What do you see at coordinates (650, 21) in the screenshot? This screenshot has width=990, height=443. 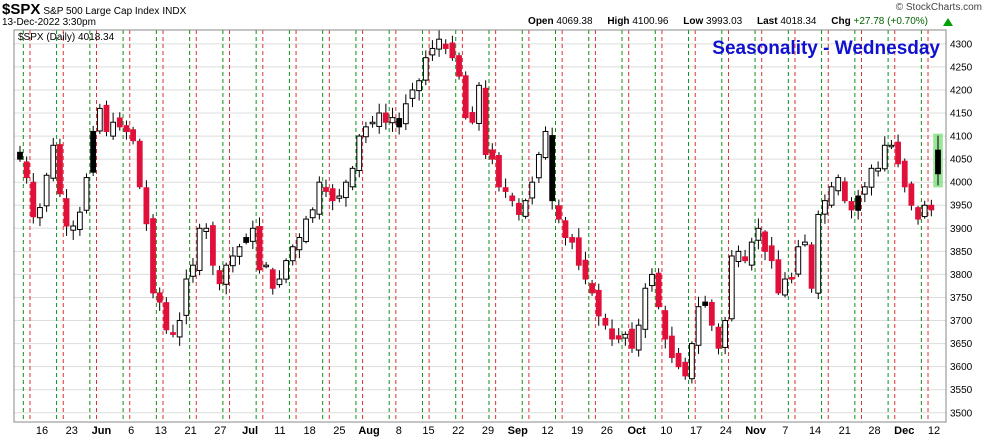 I see `high-value: 4100.96` at bounding box center [650, 21].